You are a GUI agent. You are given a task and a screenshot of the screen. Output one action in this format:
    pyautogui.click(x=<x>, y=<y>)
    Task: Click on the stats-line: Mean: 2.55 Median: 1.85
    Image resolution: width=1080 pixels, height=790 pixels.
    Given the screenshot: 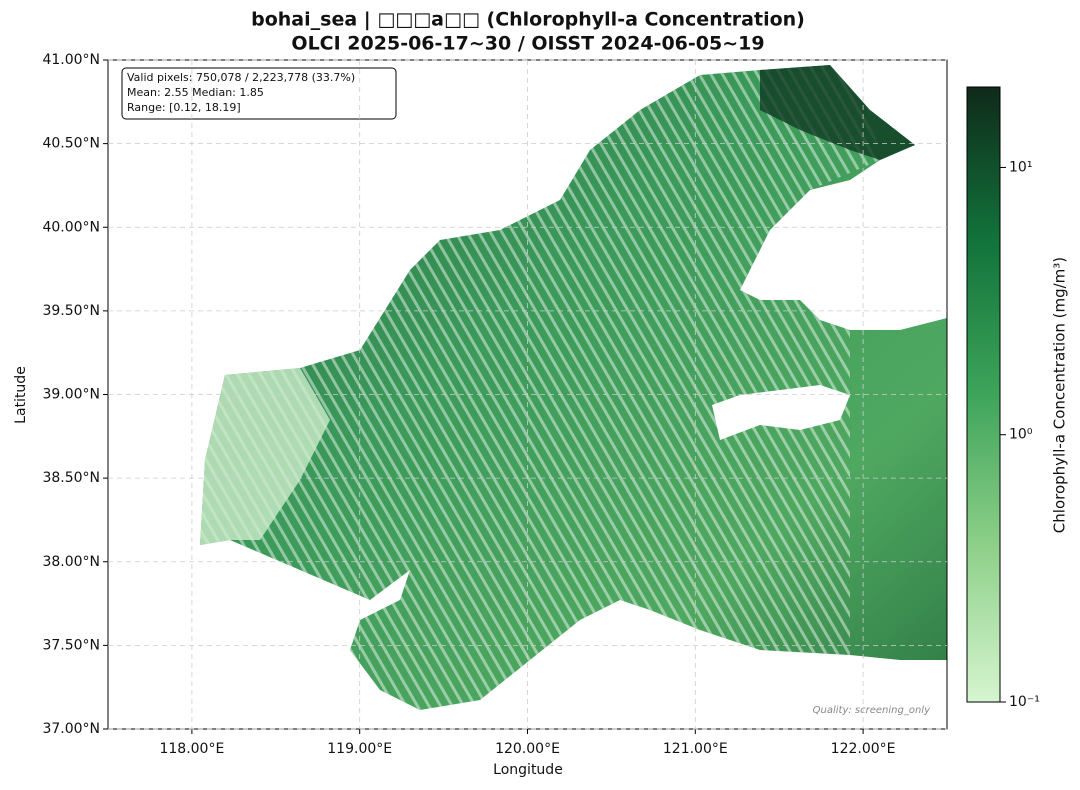 What is the action you would take?
    pyautogui.click(x=195, y=92)
    